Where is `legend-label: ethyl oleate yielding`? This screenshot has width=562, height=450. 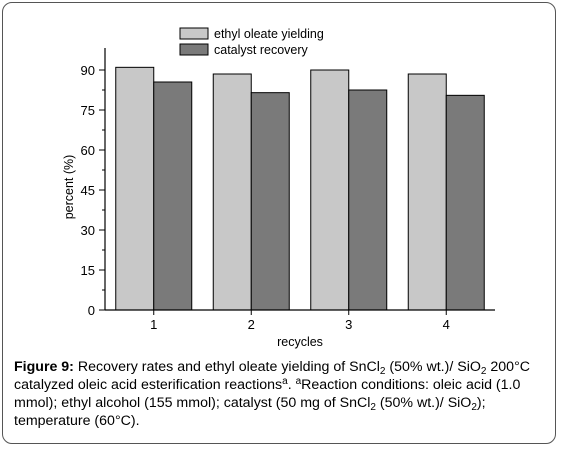 legend-label: ethyl oleate yielding is located at coordinates (269, 34).